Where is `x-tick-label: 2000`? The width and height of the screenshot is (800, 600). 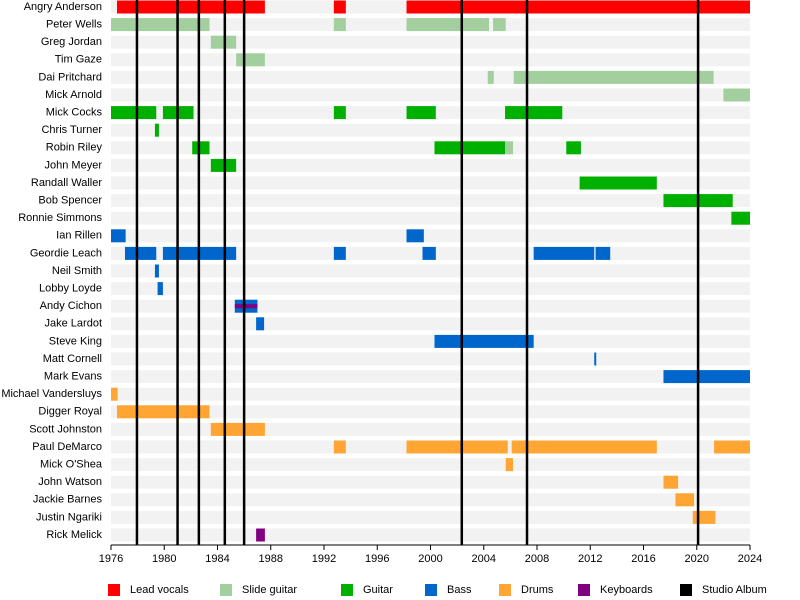
x-tick-label: 2000 is located at coordinates (430, 559).